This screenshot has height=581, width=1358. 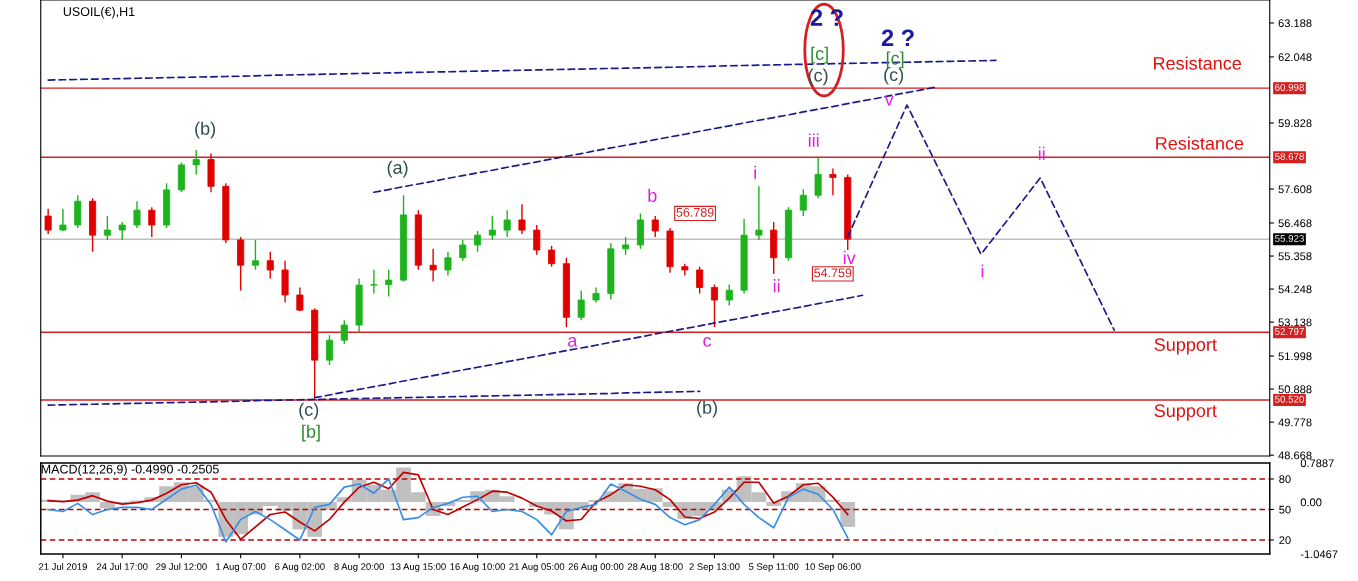 I want to click on x-tick-label: 5 Sep 11:00, so click(x=773, y=567).